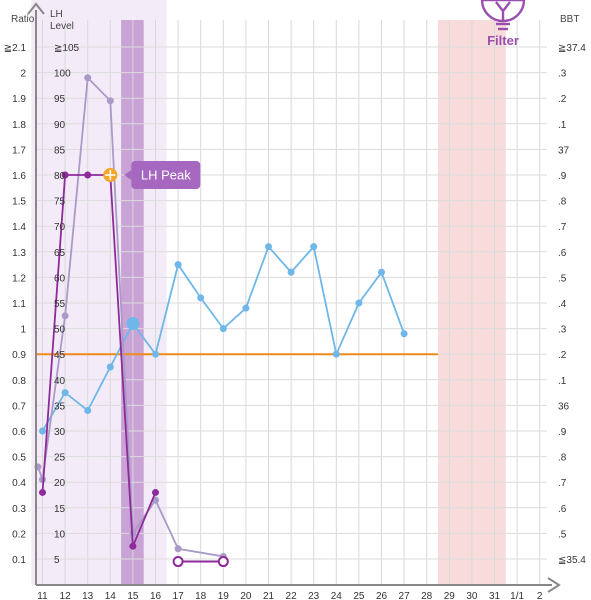 This screenshot has height=600, width=591. I want to click on y-axis-arrow, so click(36, 8).